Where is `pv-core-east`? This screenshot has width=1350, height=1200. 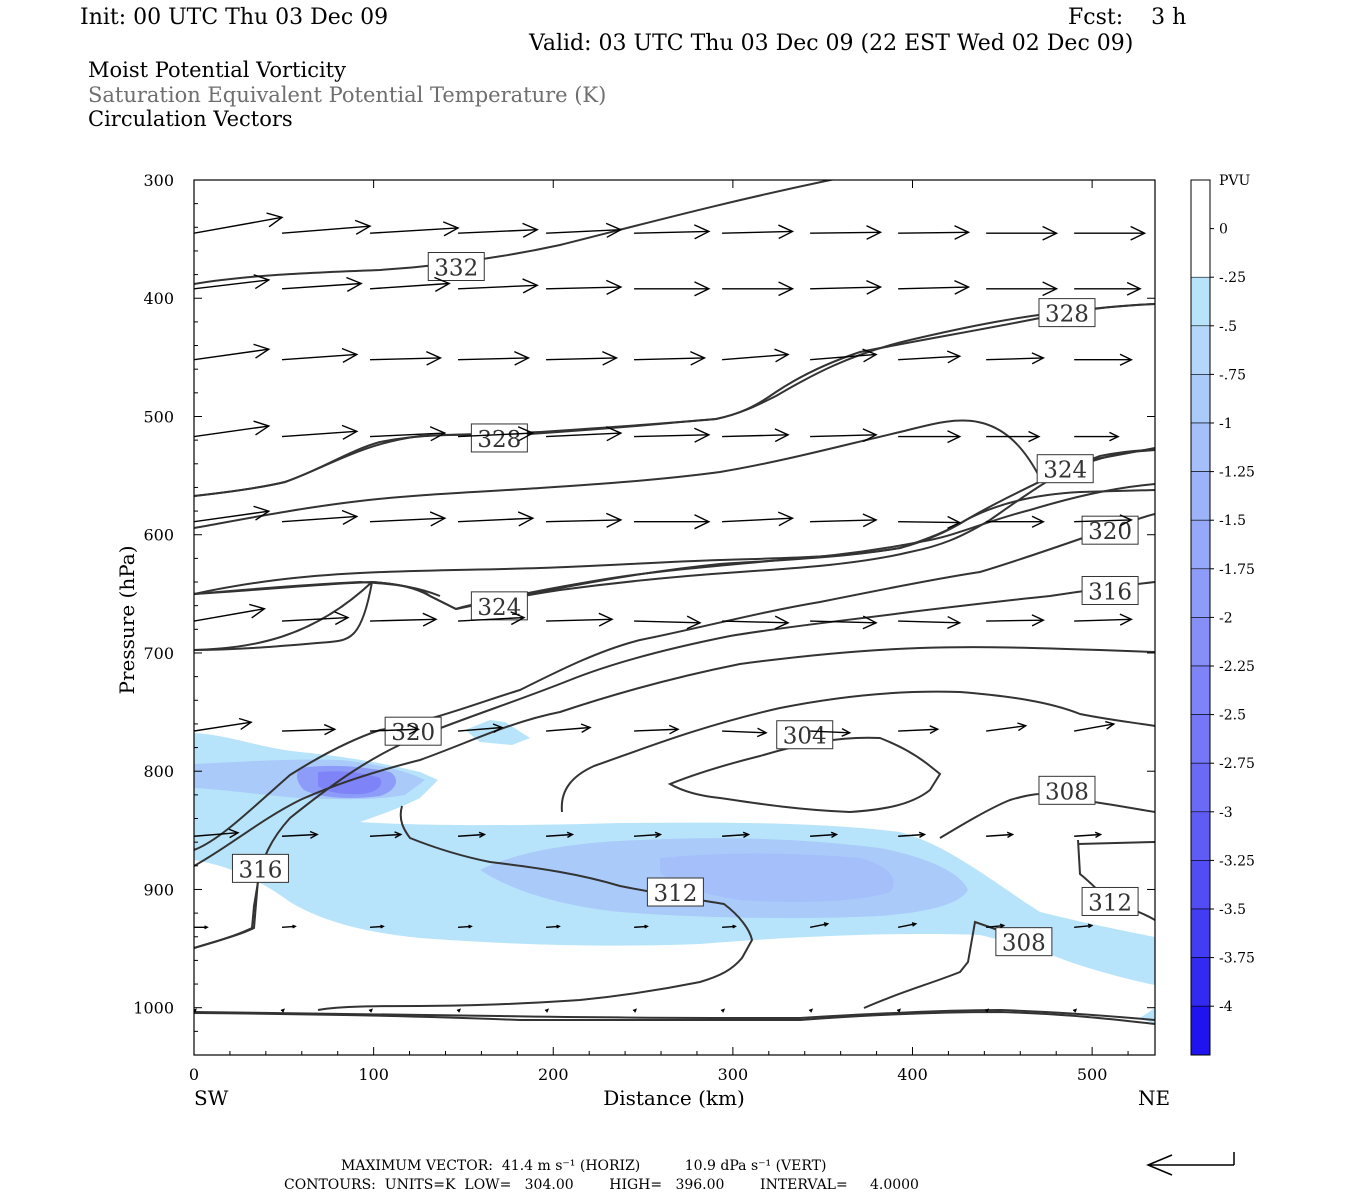 pv-core-east is located at coordinates (777, 877).